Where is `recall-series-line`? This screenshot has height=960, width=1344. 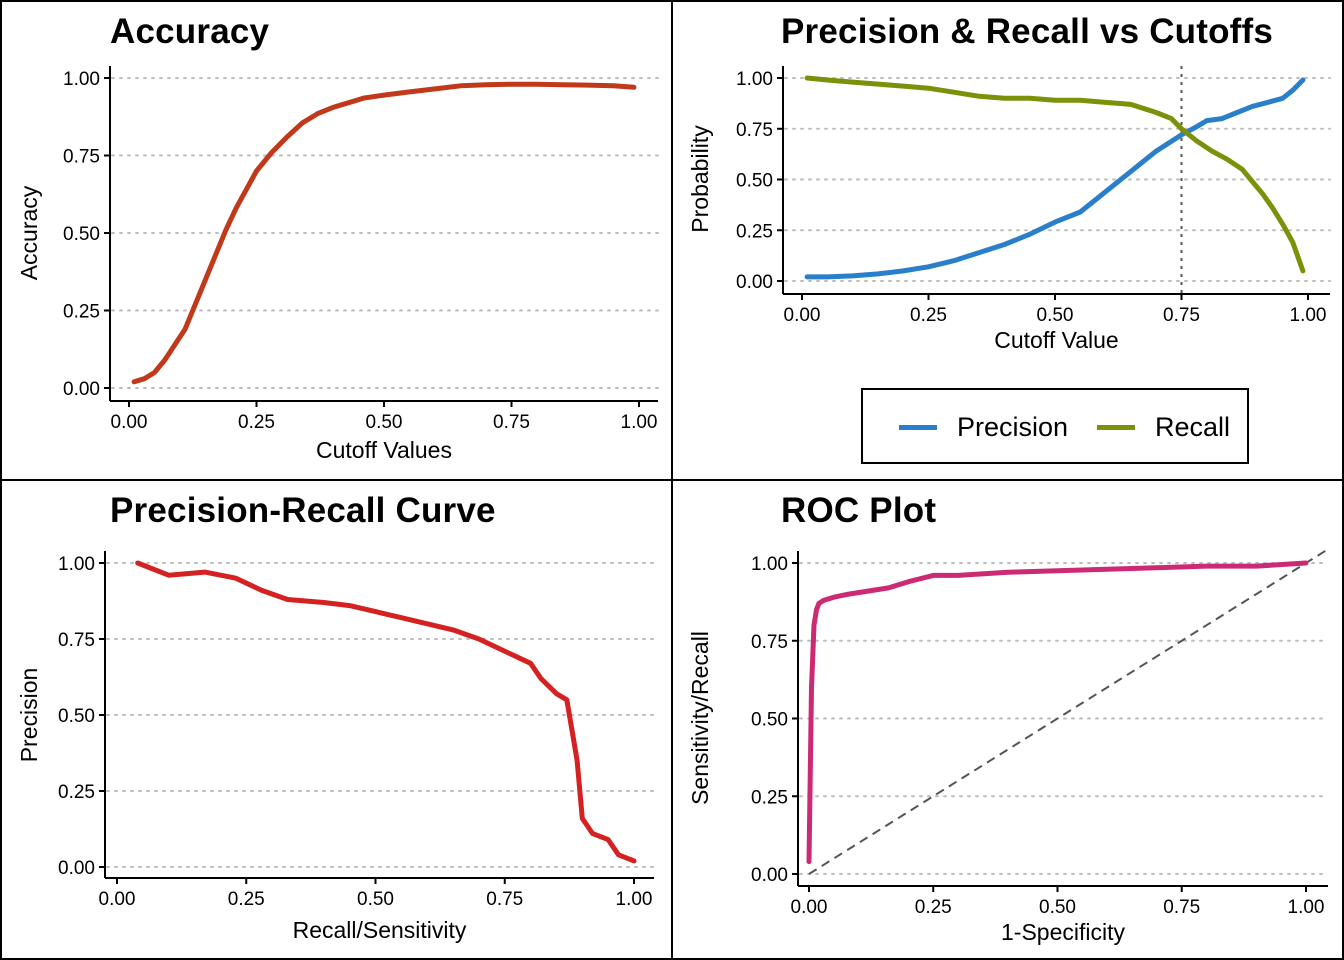
recall-series-line is located at coordinates (1055, 174).